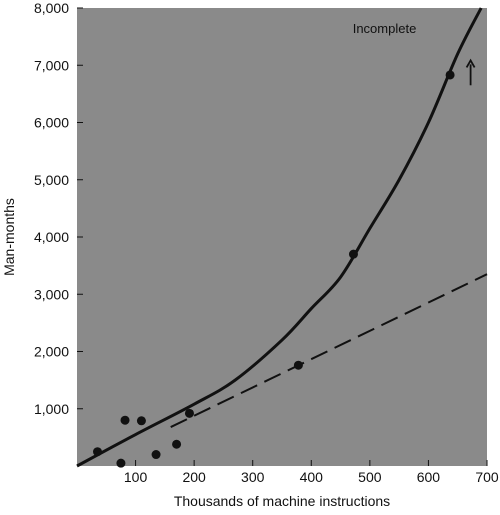 The height and width of the screenshot is (515, 500). Describe the element at coordinates (385, 28) in the screenshot. I see `incomplete-annotation: Incomplete` at that location.